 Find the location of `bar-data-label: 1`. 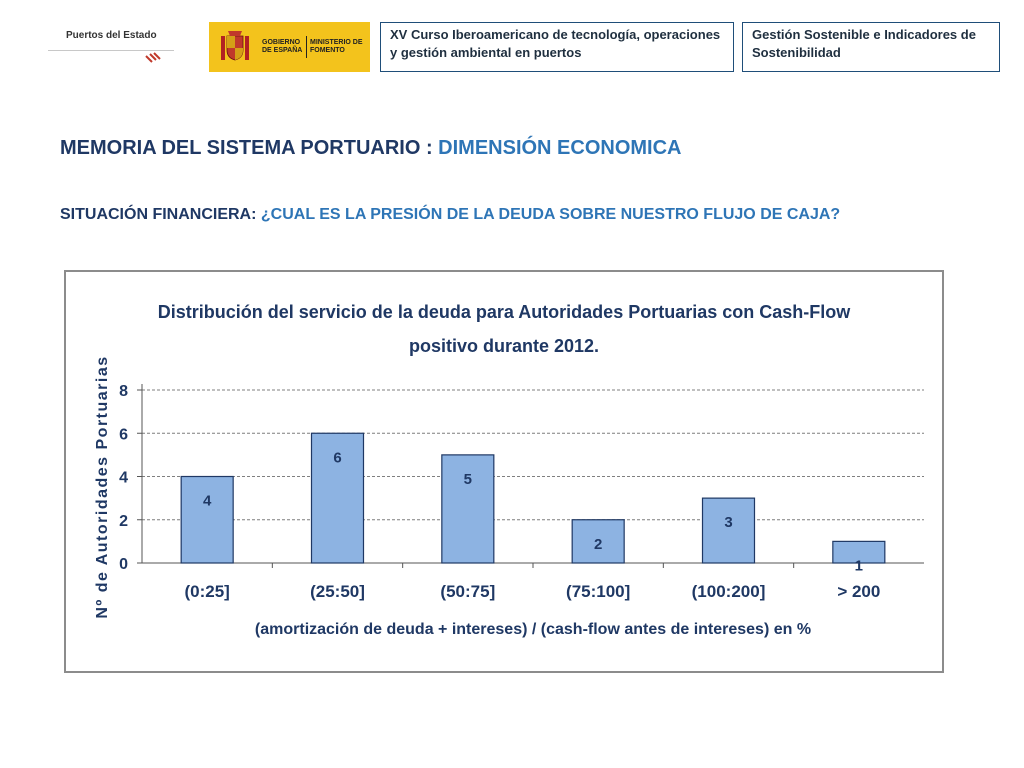

bar-data-label: 1 is located at coordinates (859, 565).